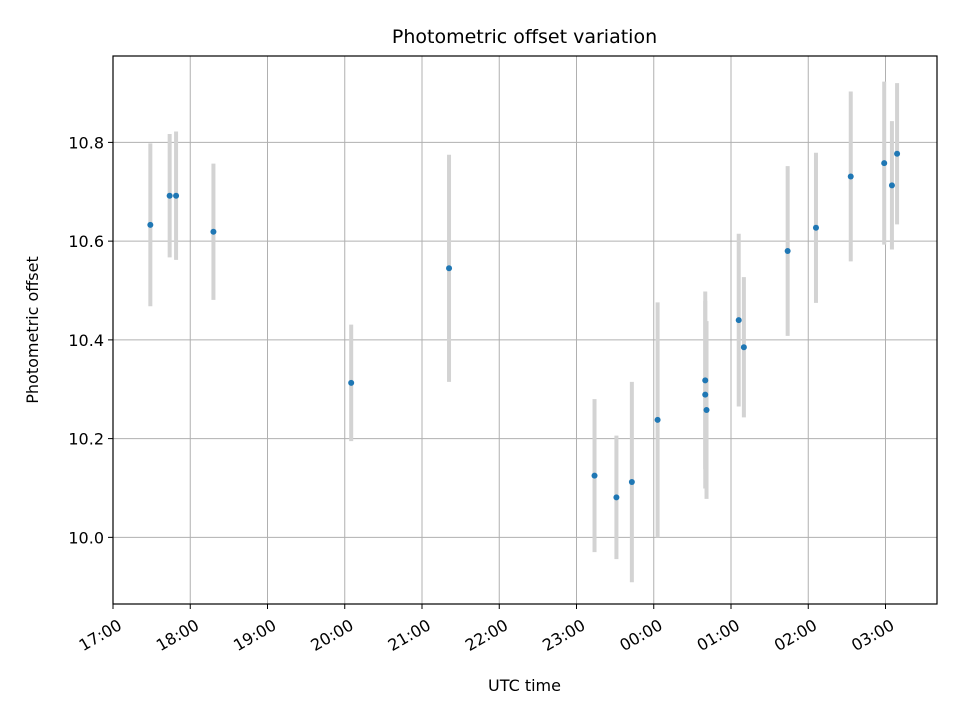  Describe the element at coordinates (86, 439) in the screenshot. I see `y-tick-label: 10.2` at that location.